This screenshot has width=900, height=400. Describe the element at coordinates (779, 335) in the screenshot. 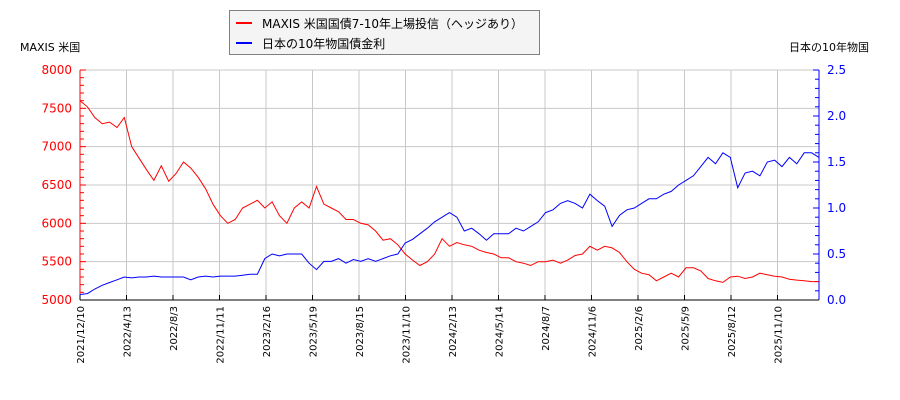

I see `x-axis-label: 2025/11/10` at that location.